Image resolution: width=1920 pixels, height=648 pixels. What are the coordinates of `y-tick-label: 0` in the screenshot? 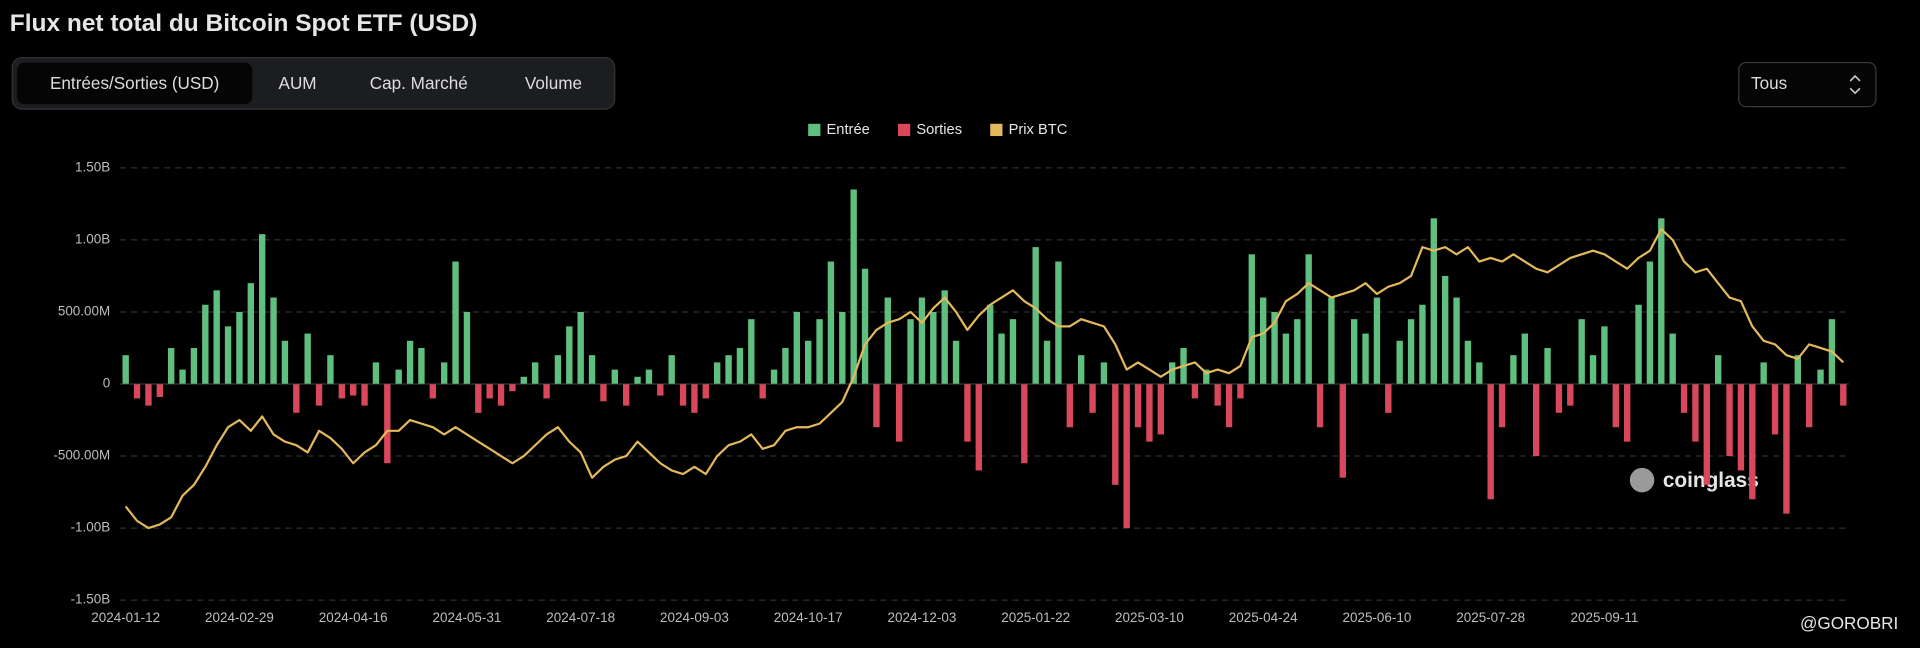 It's located at (106, 383).